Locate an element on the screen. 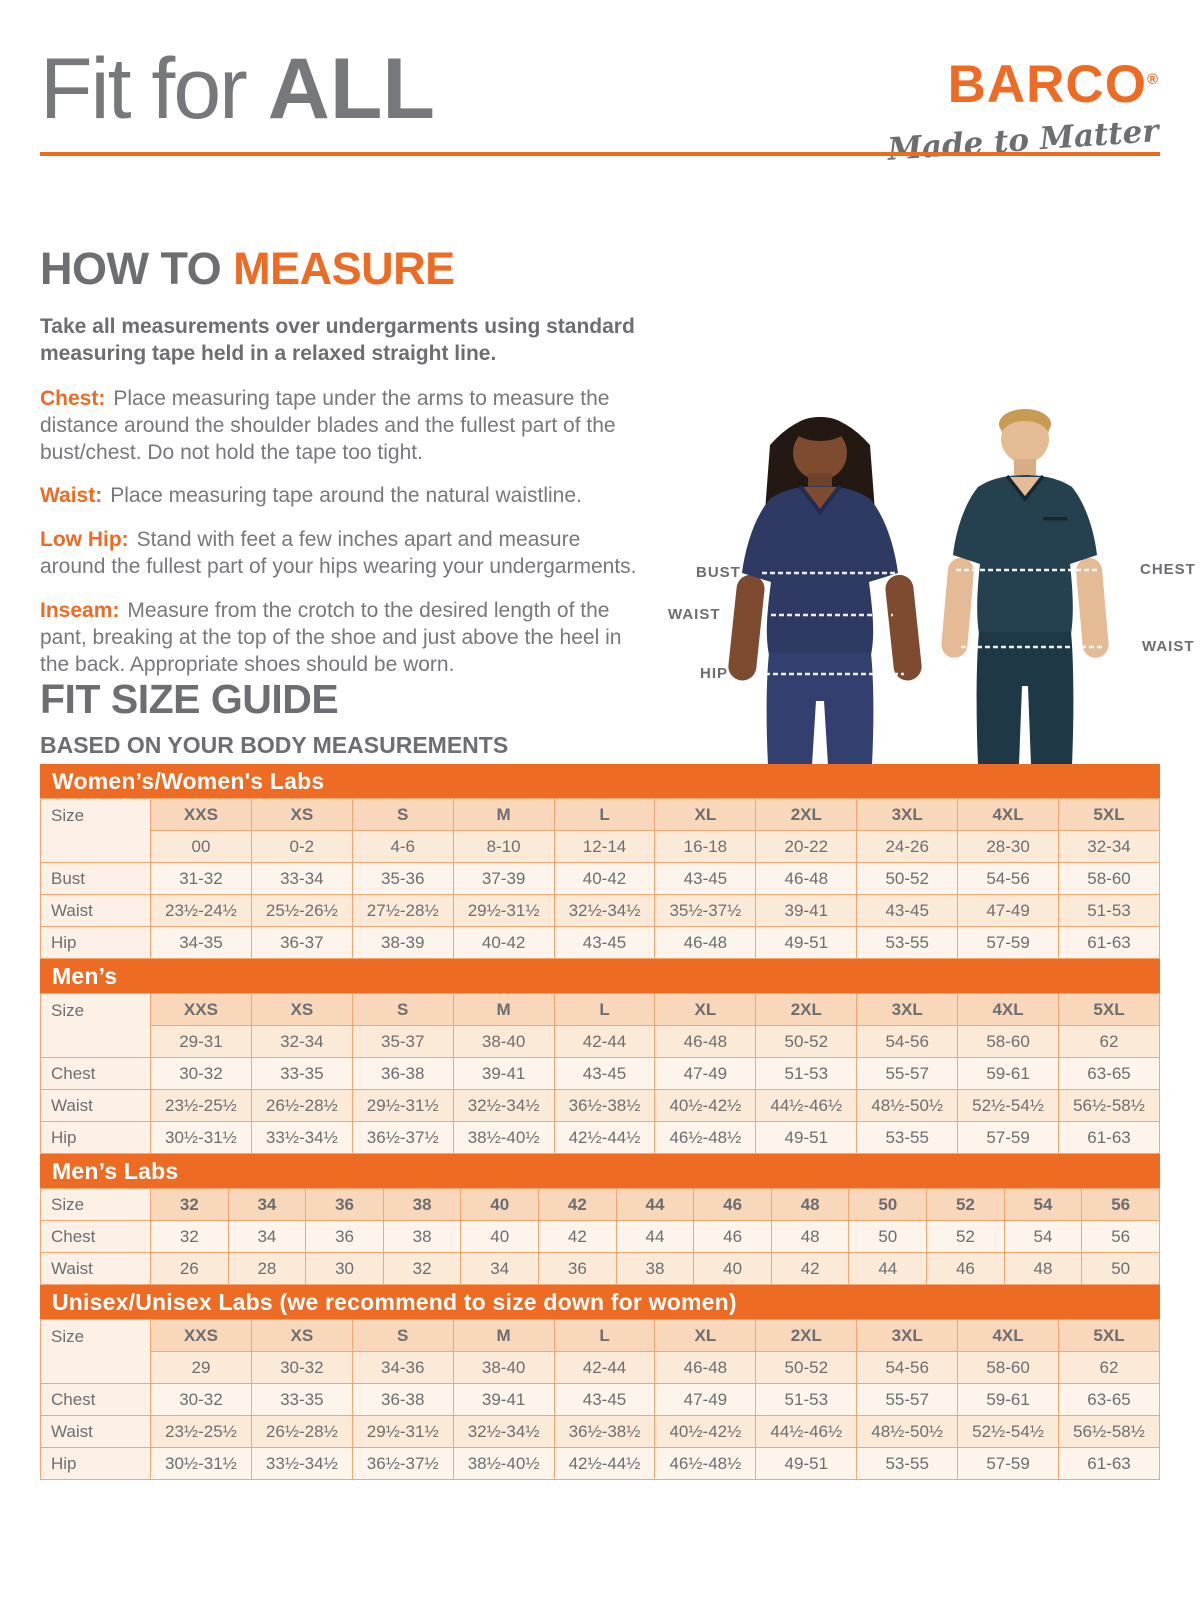  column-header-cell: XS is located at coordinates (301, 814).